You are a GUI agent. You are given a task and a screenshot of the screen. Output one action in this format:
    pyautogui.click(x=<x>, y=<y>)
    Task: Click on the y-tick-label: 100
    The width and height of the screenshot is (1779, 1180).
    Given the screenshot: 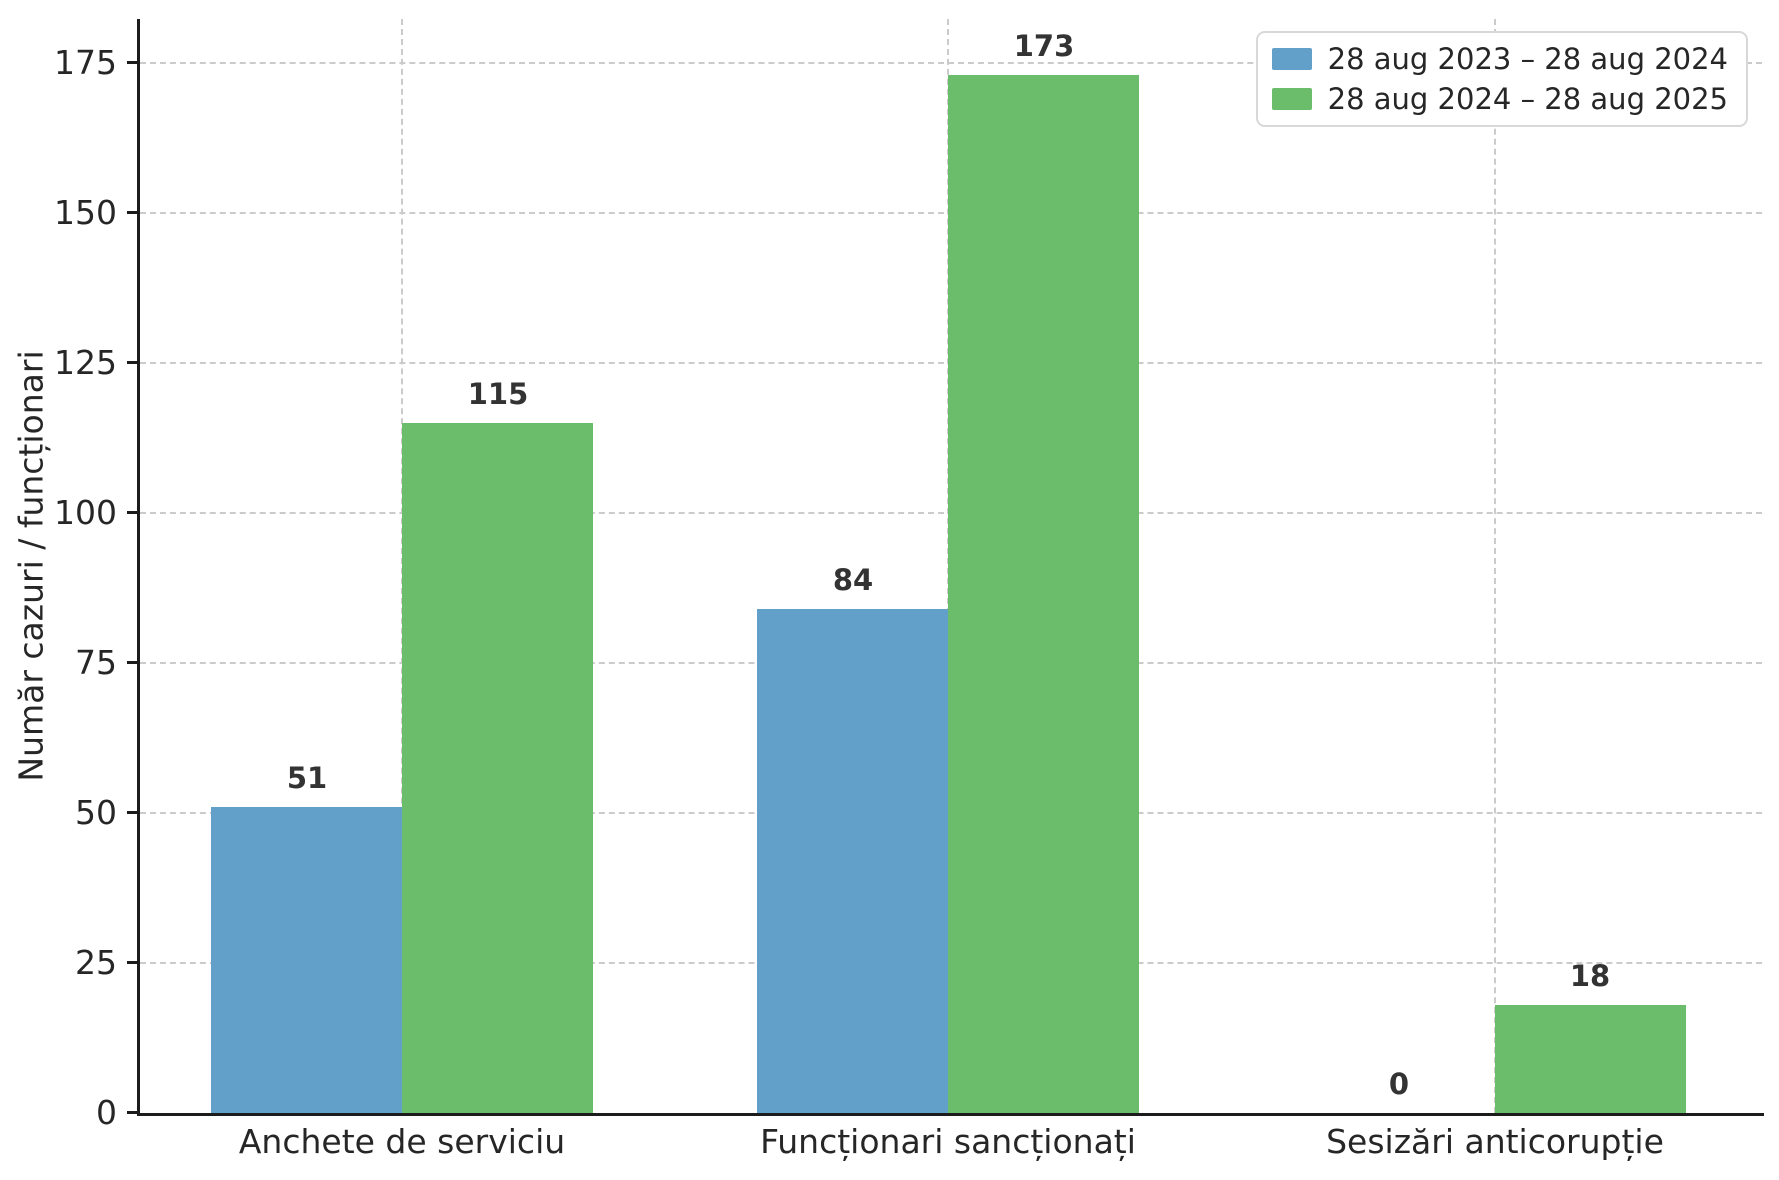 What is the action you would take?
    pyautogui.click(x=85, y=512)
    